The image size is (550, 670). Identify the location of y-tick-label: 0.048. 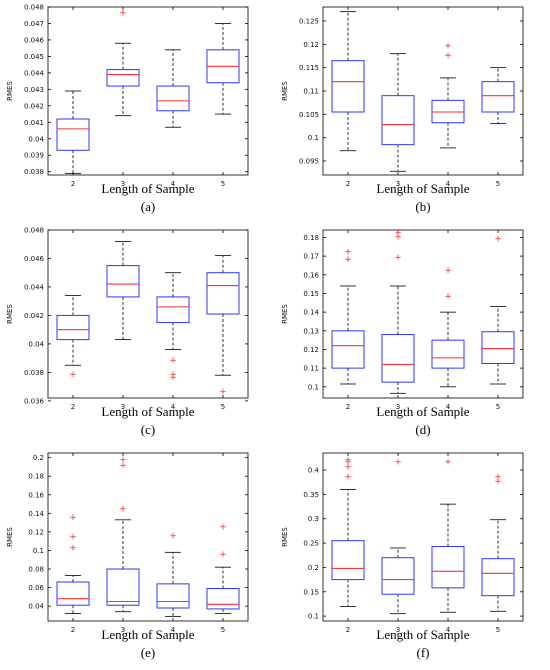
(34, 8).